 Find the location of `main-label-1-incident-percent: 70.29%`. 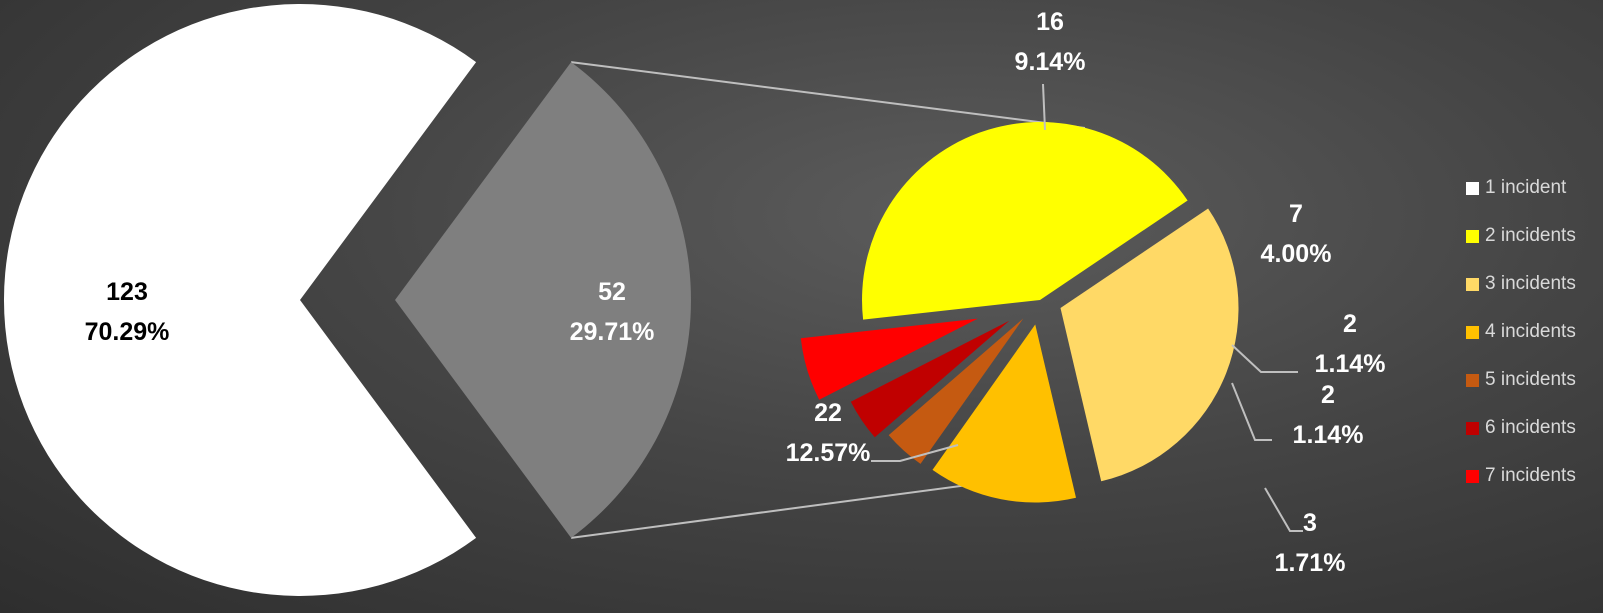

main-label-1-incident-percent: 70.29% is located at coordinates (127, 332).